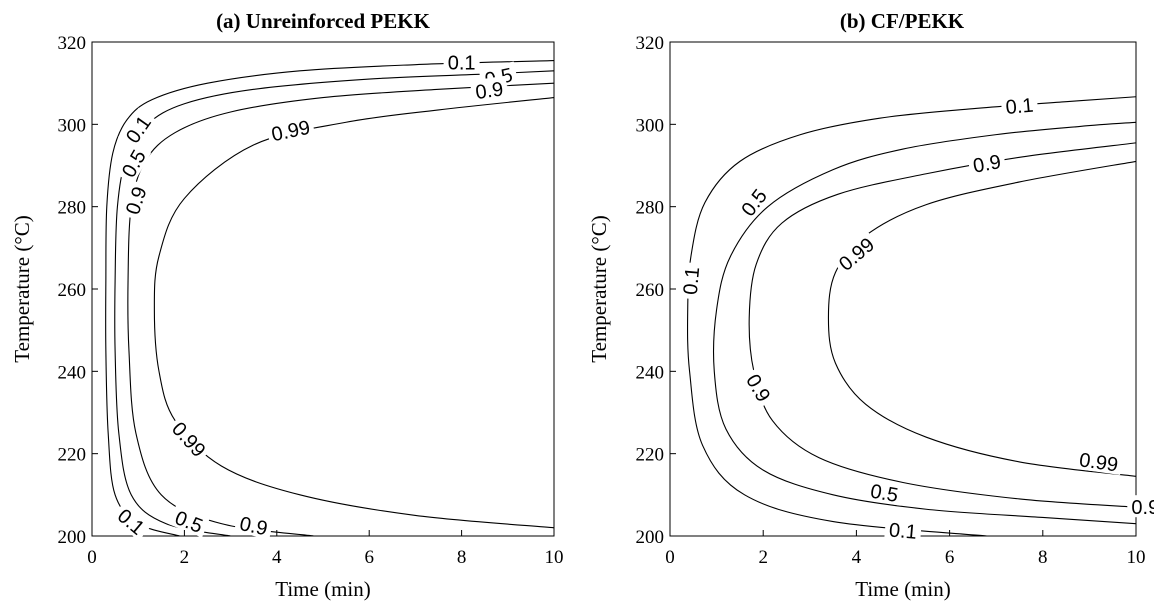  Describe the element at coordinates (902, 589) in the screenshot. I see `panel-b-x-axis-label: Time (min)` at that location.